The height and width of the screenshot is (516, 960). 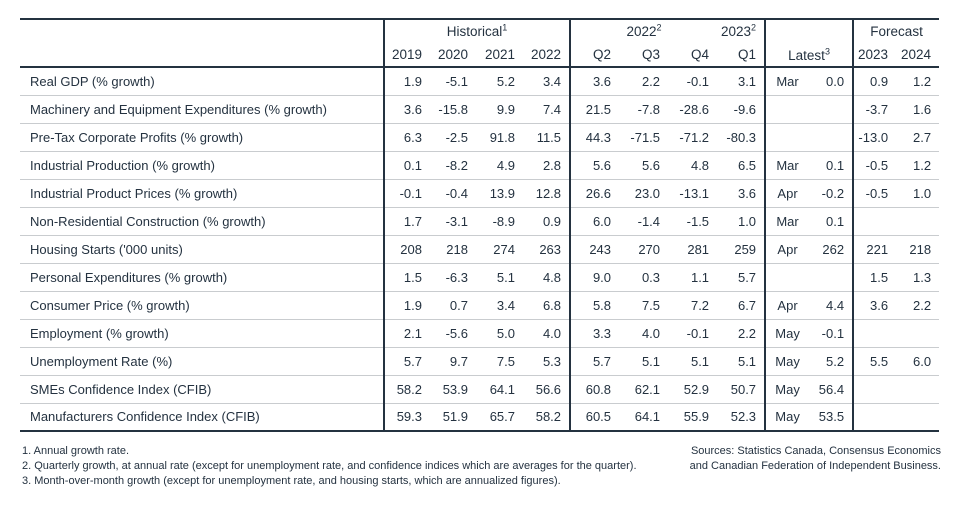 I want to click on quarter-value: 6.5, so click(x=741, y=164).